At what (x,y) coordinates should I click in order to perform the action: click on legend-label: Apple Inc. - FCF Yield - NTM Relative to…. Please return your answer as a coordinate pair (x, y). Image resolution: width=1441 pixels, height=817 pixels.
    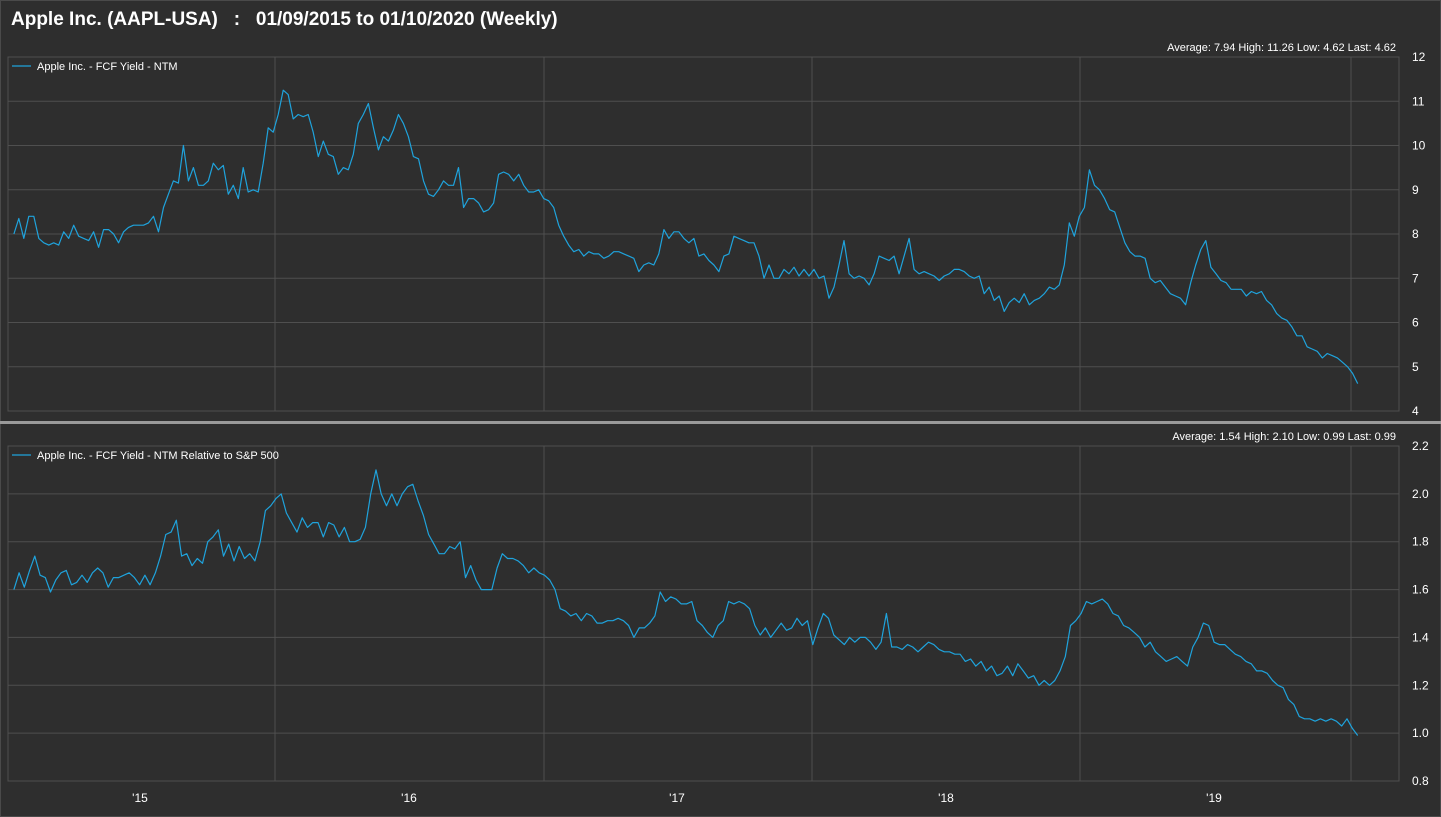
    Looking at the image, I should click on (158, 456).